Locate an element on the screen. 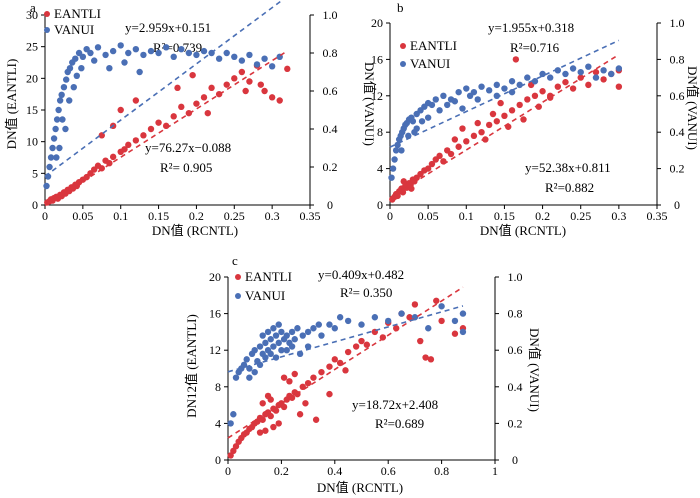 This screenshot has height=498, width=700. series-vanui is located at coordinates (347, 365).